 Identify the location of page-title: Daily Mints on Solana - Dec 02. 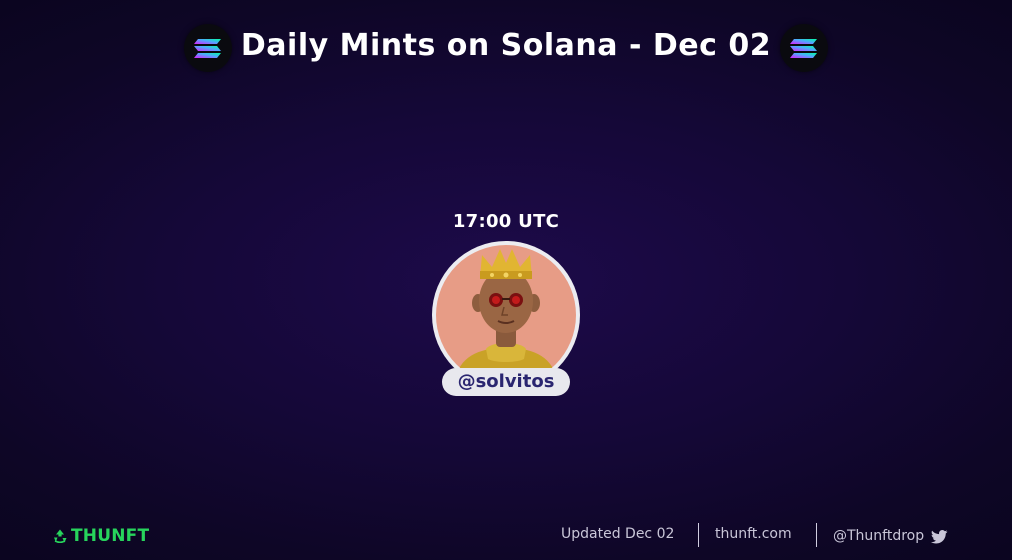
(506, 45).